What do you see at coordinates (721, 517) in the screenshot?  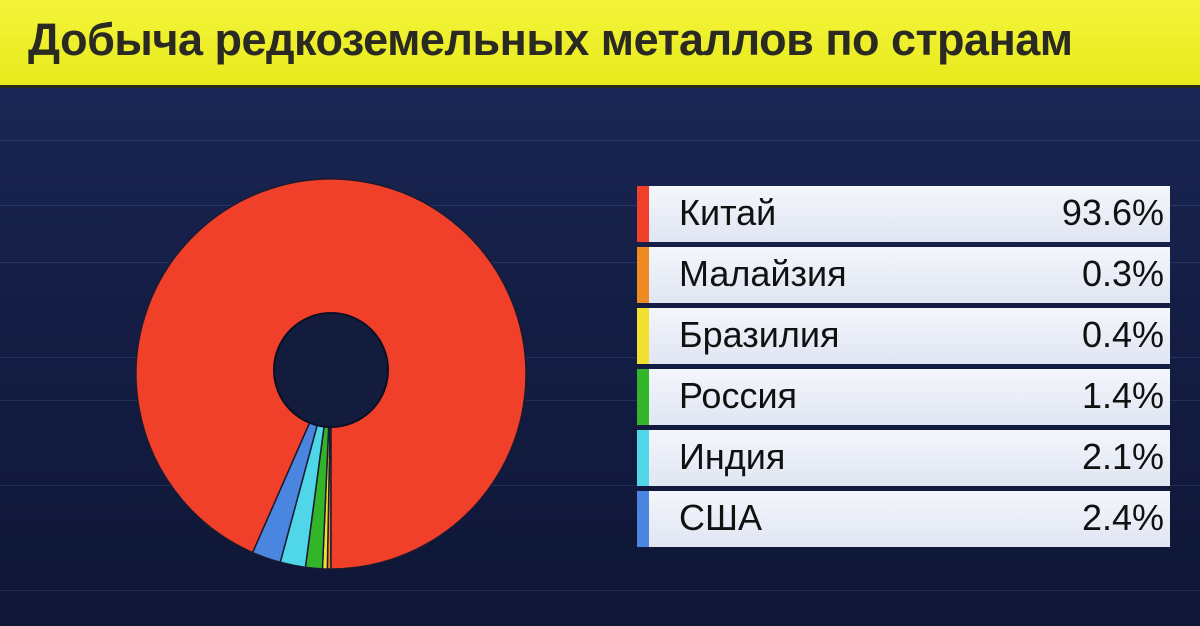 I see `legend-label: США` at bounding box center [721, 517].